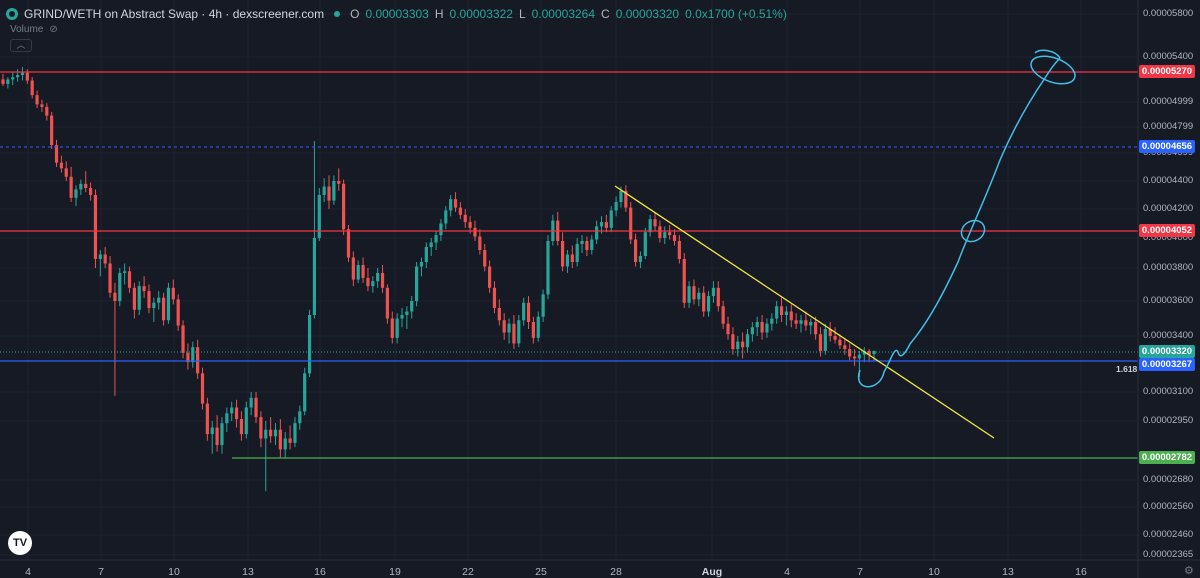 The width and height of the screenshot is (1200, 578). I want to click on price-tick-label: 0.00004799, so click(1168, 126).